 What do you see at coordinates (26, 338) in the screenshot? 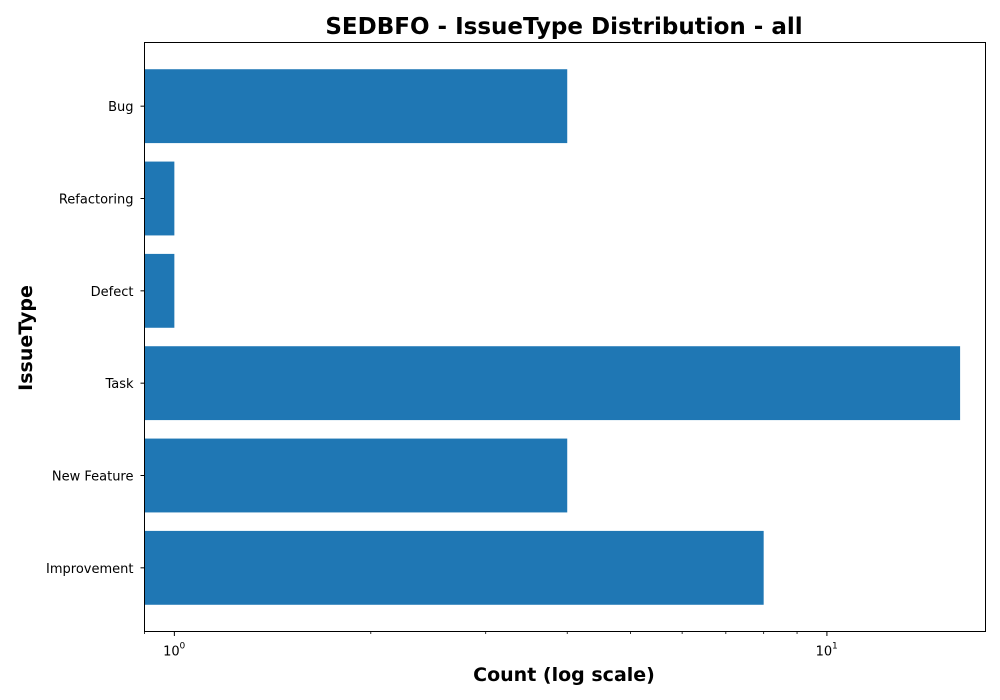
I see `y-axis-label: IssueType` at bounding box center [26, 338].